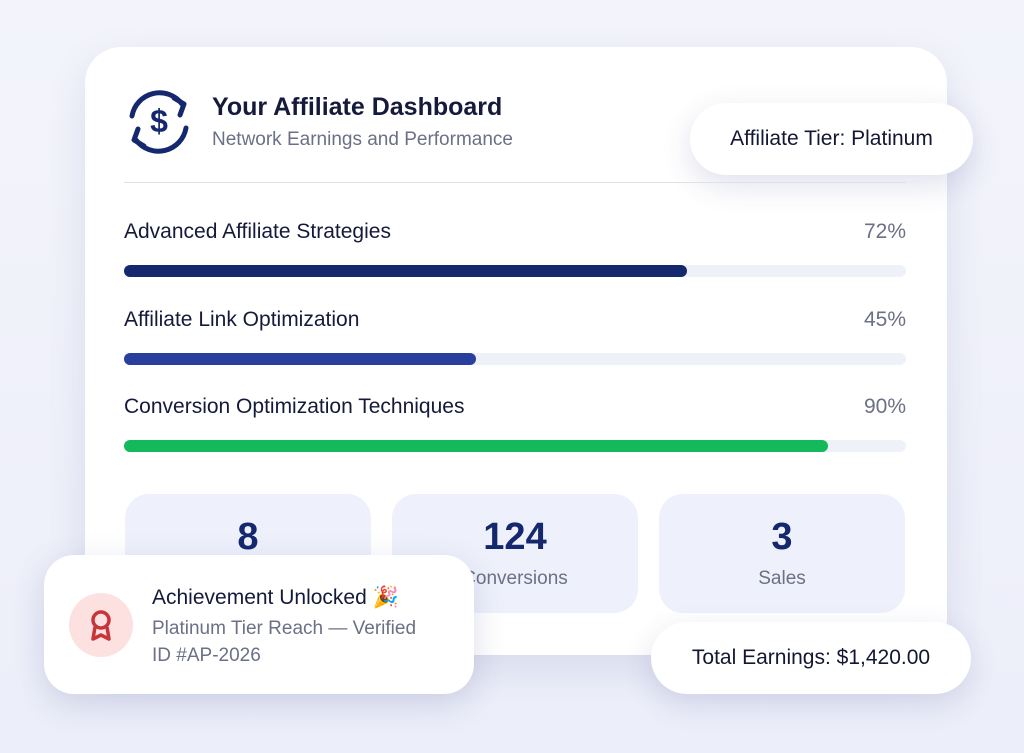  Describe the element at coordinates (275, 597) in the screenshot. I see `achievement-title: Achievement Unlocked 🎉` at that location.